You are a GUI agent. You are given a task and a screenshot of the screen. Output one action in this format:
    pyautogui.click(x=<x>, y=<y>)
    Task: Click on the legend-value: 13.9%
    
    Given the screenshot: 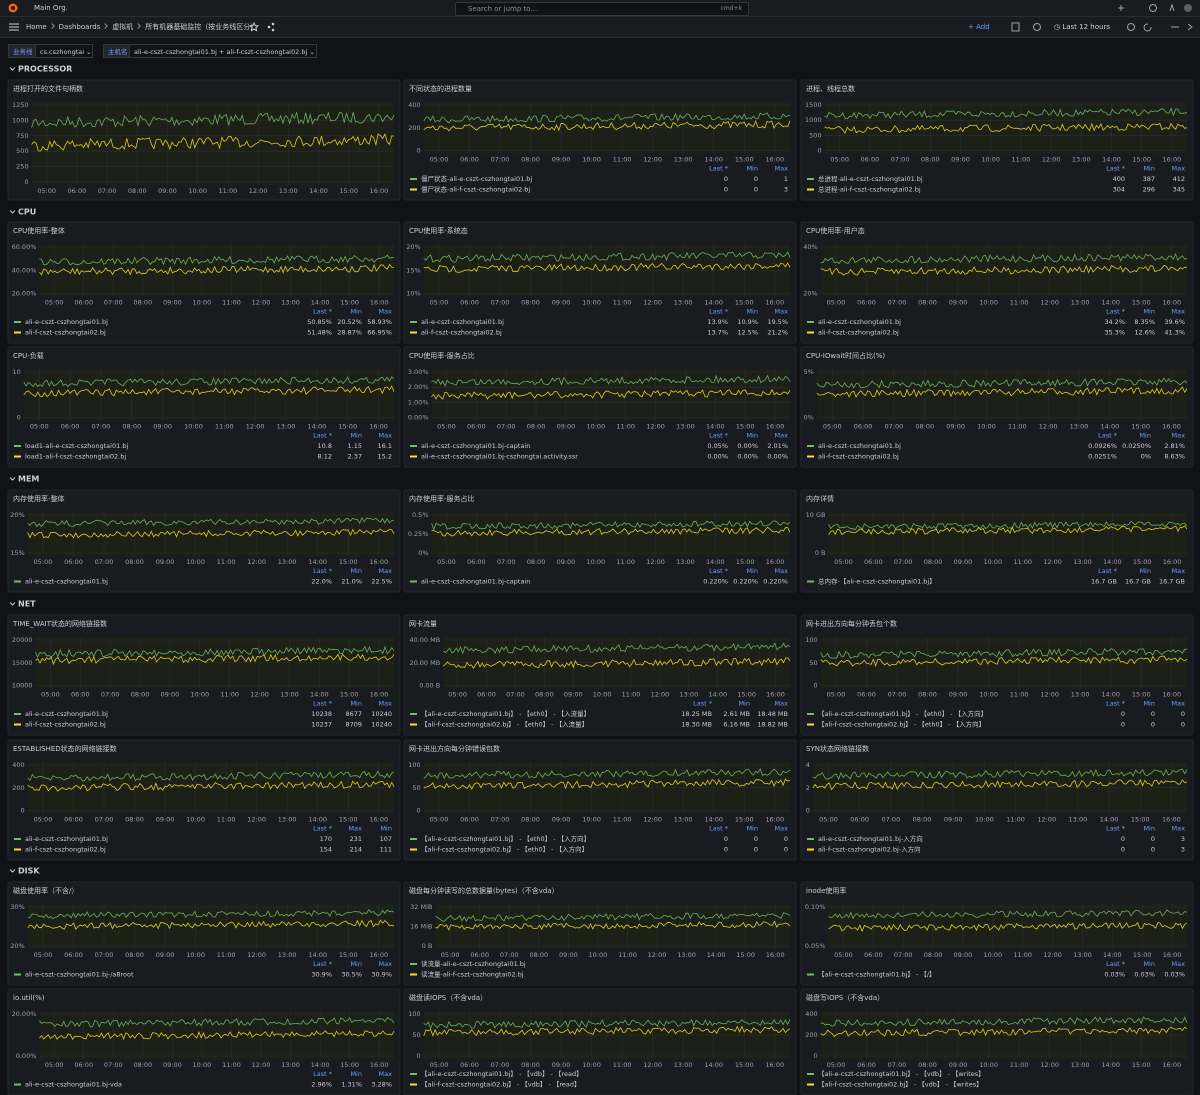 What is the action you would take?
    pyautogui.click(x=717, y=322)
    